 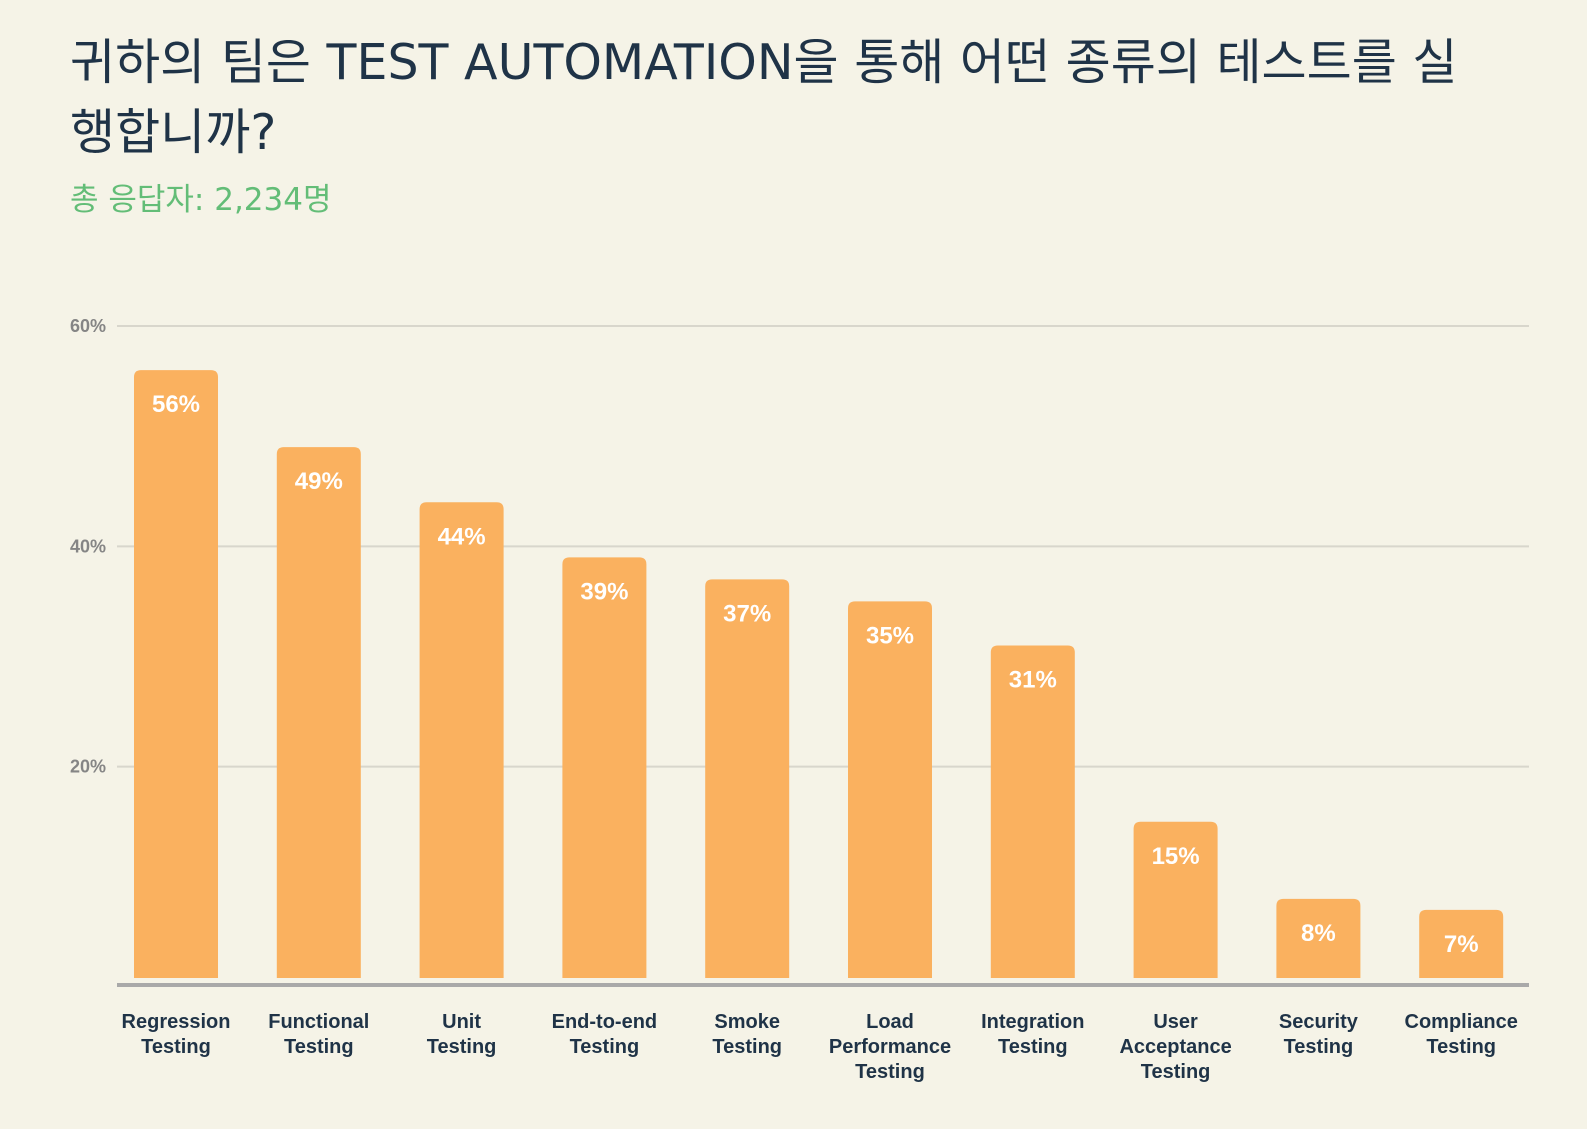 What do you see at coordinates (201, 200) in the screenshot?
I see `chart-subtitle: 총 응답자: 2,234명` at bounding box center [201, 200].